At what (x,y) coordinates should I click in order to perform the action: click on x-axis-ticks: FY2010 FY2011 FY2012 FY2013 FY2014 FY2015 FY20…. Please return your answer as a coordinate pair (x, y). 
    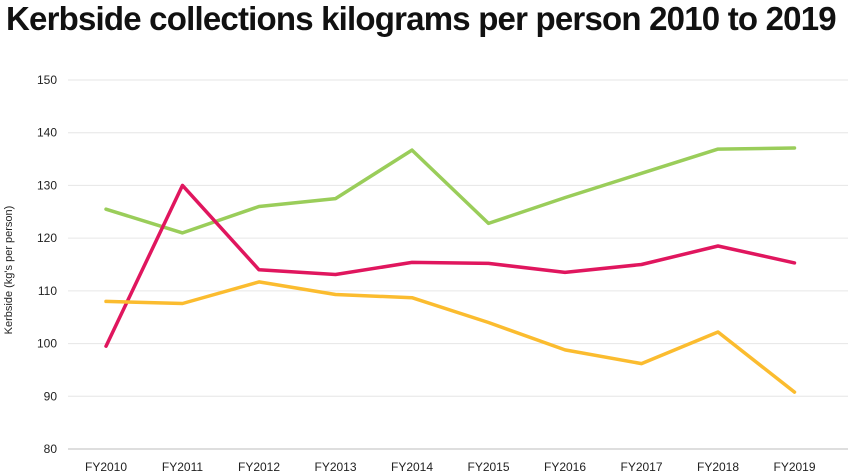
    Looking at the image, I should click on (450, 467).